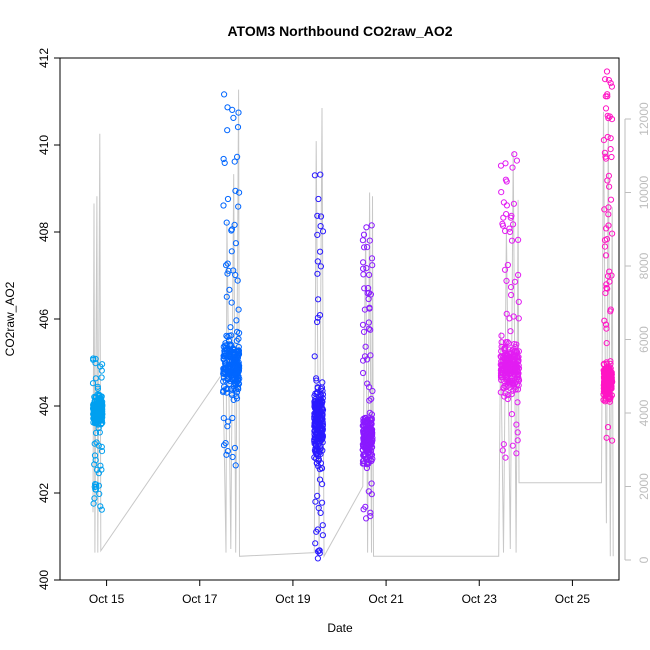 Image resolution: width=650 pixels, height=650 pixels. I want to click on y-tick-label: 410, so click(44, 145).